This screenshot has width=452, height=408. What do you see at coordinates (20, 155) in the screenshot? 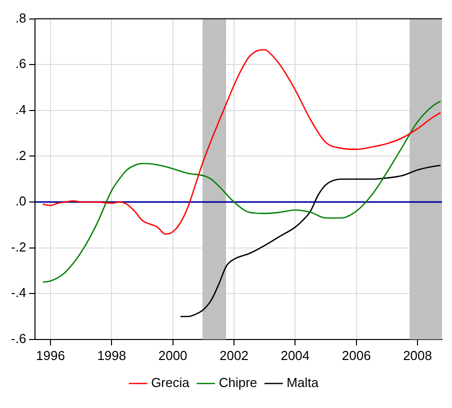
I see `y-tick-label: .2` at bounding box center [20, 155].